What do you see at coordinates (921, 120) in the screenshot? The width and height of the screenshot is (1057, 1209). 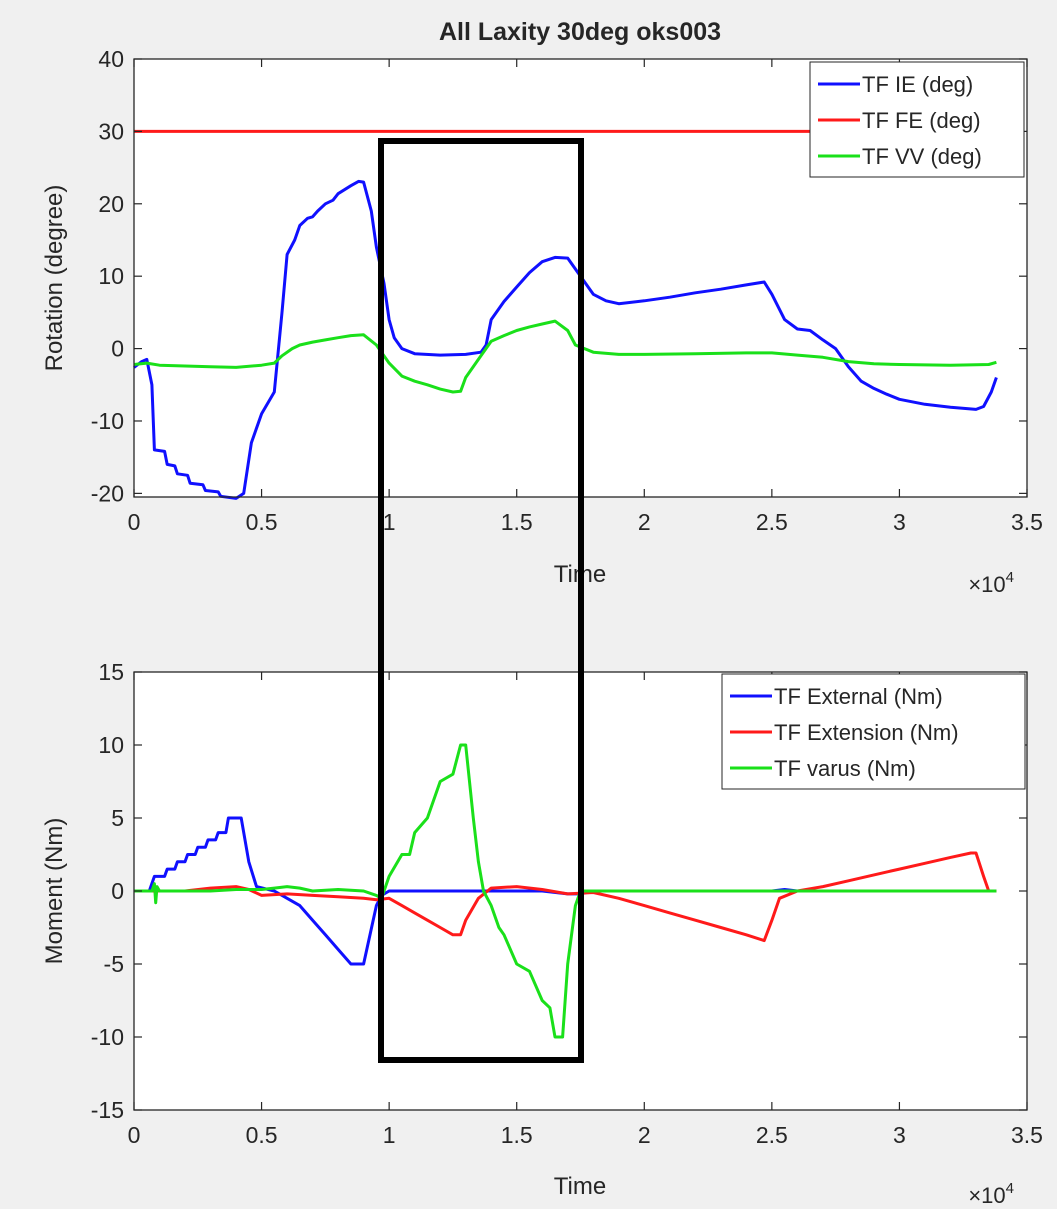 I see `legend-label-fe: TF FE (deg)` at bounding box center [921, 120].